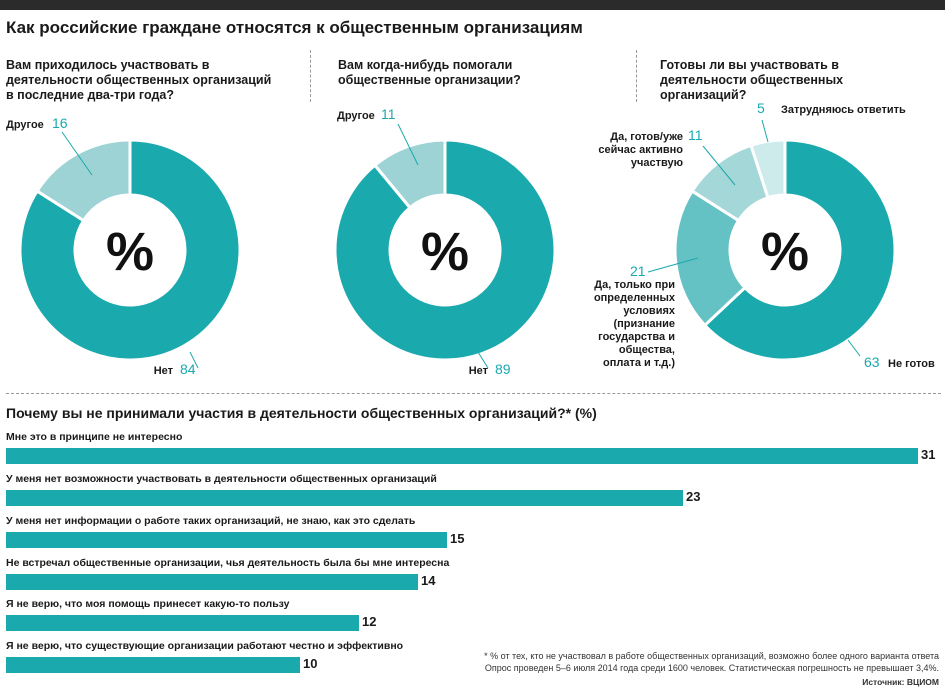 The width and height of the screenshot is (945, 689). I want to click on slice-value: 21, so click(638, 271).